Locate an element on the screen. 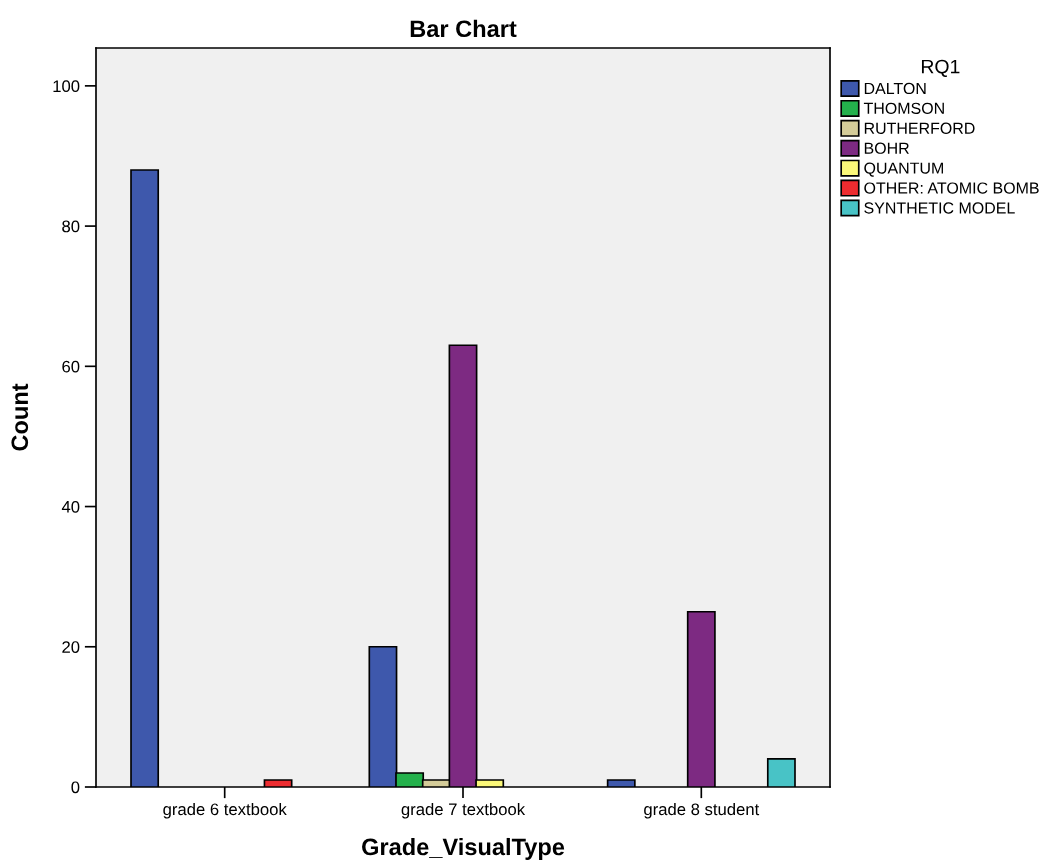 The image size is (1063, 868). y-tick-label: 60 is located at coordinates (71, 366).